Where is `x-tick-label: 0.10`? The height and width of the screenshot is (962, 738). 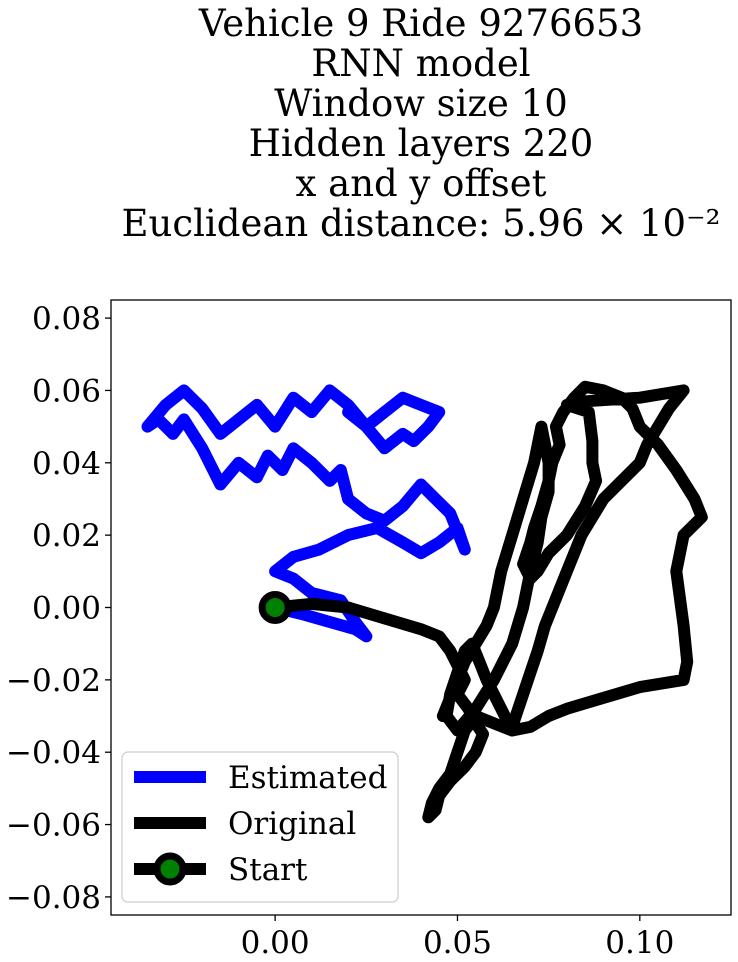 x-tick-label: 0.10 is located at coordinates (639, 943).